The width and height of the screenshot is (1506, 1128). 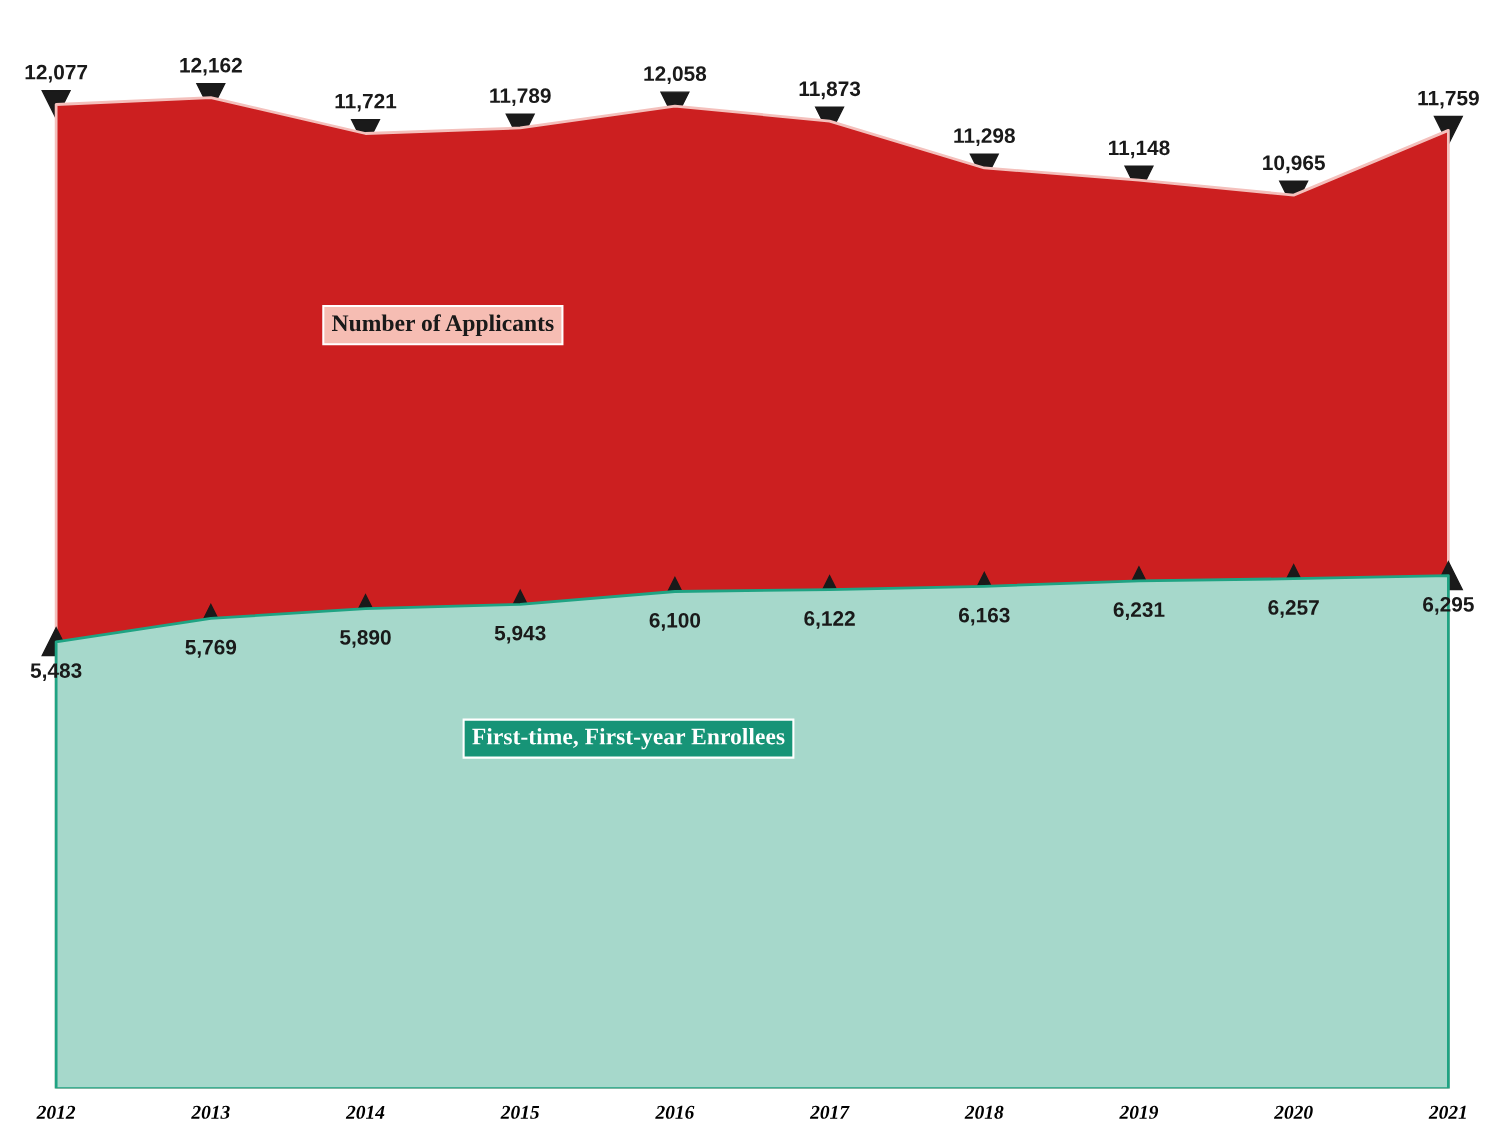 I want to click on data-label: 6,122, so click(x=829, y=620).